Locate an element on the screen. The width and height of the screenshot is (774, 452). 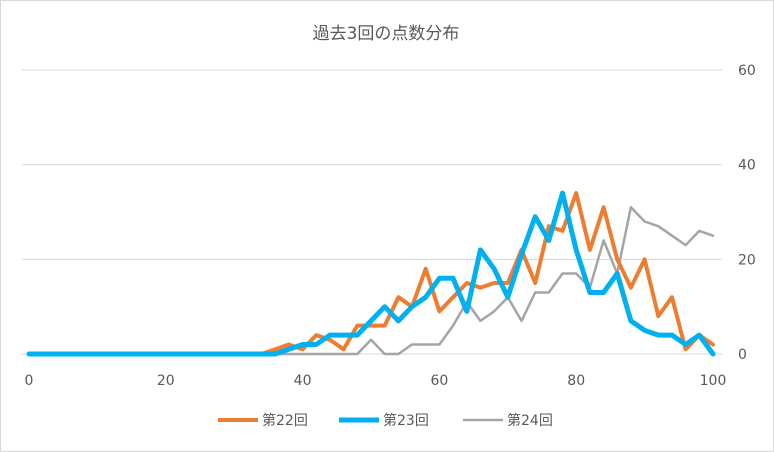
x-tick-label: 60 is located at coordinates (439, 381).